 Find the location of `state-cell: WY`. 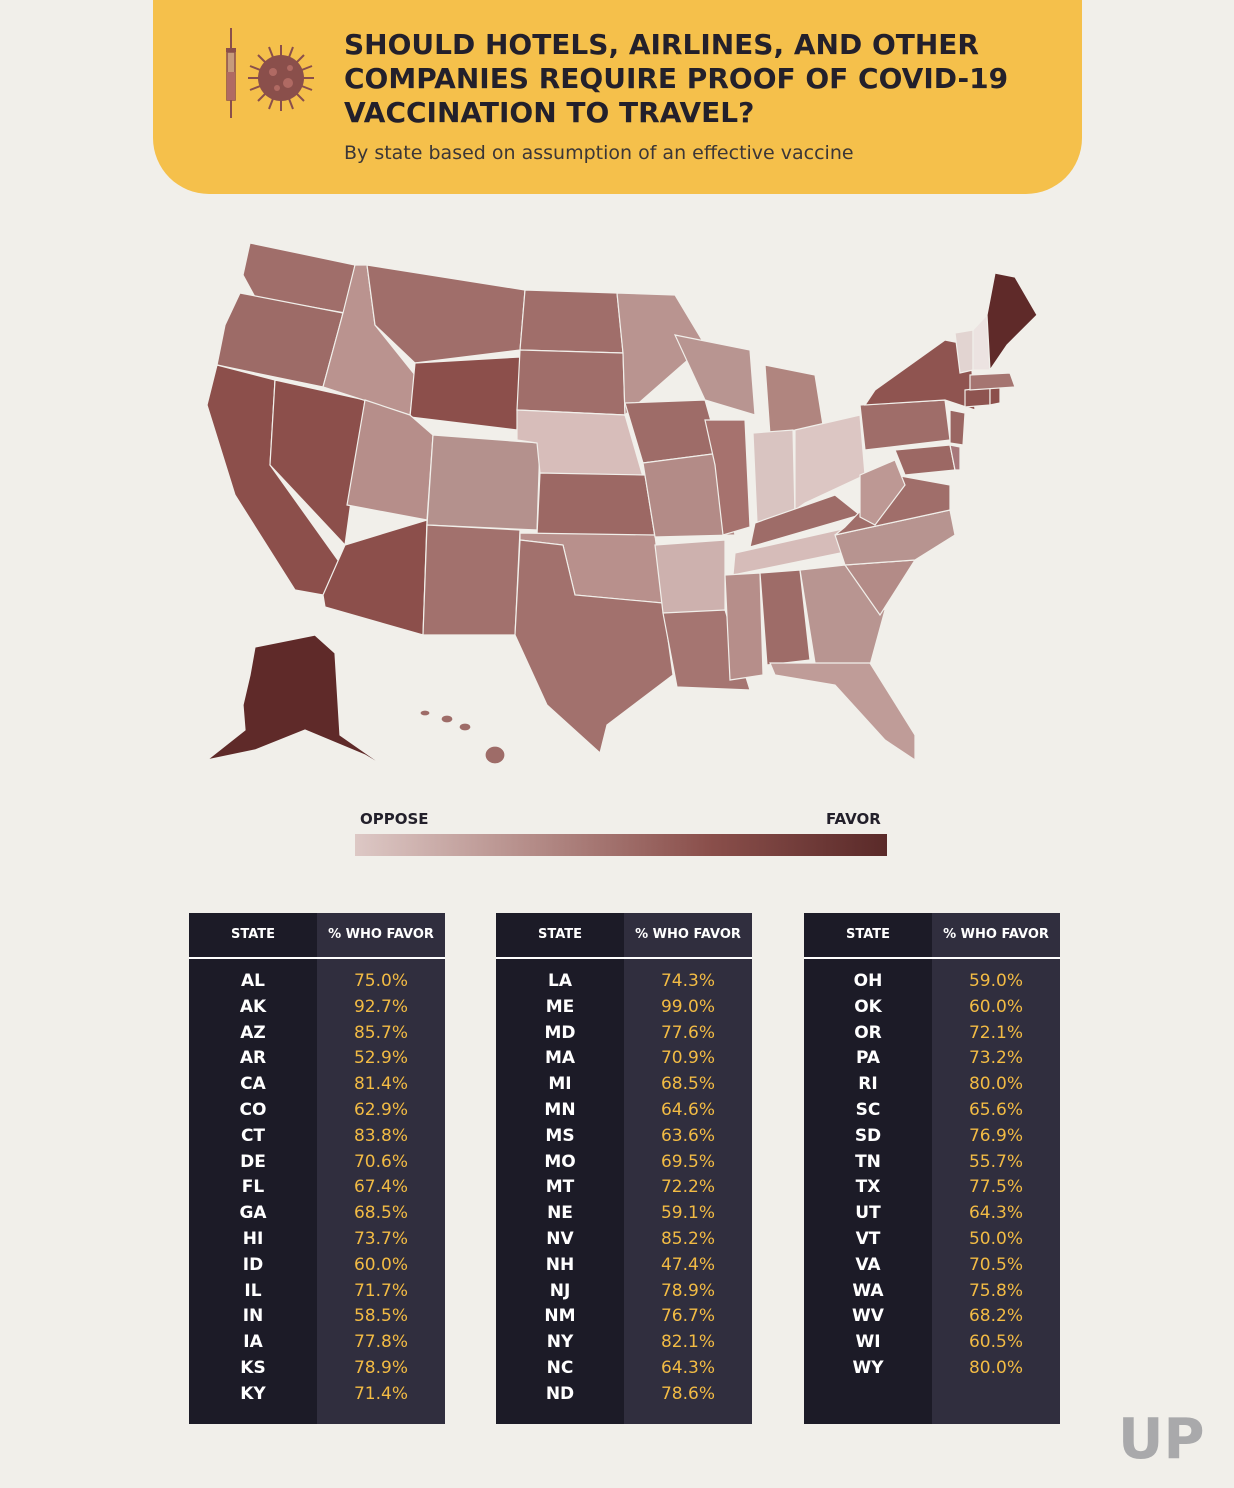

state-cell: WY is located at coordinates (868, 1367).